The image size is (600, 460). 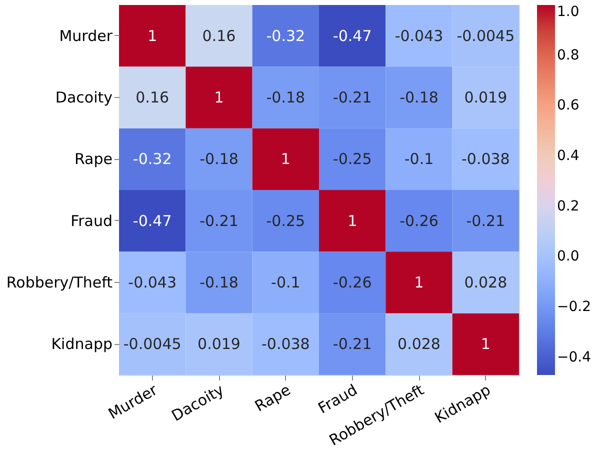 What do you see at coordinates (93, 159) in the screenshot?
I see `y-tick-label: Rape` at bounding box center [93, 159].